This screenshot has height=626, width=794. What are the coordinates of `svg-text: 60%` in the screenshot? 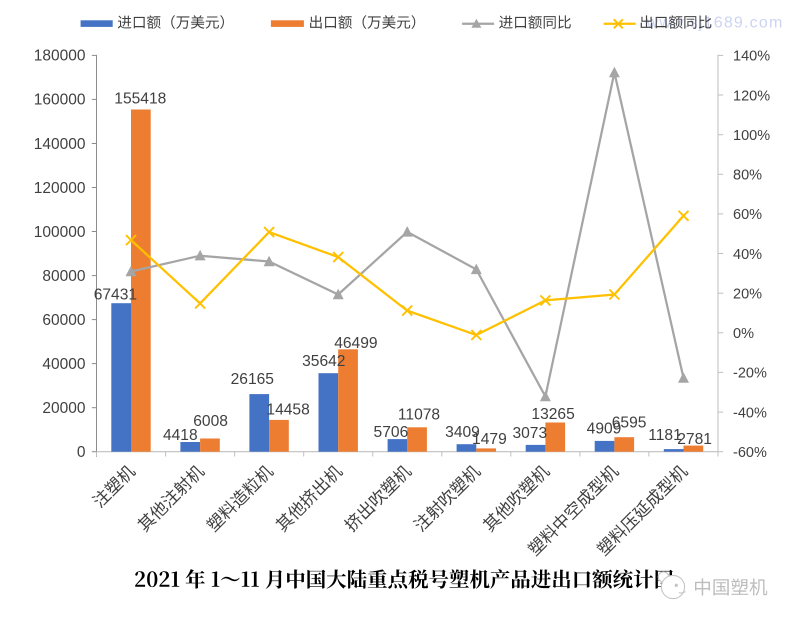 It's located at (747, 215).